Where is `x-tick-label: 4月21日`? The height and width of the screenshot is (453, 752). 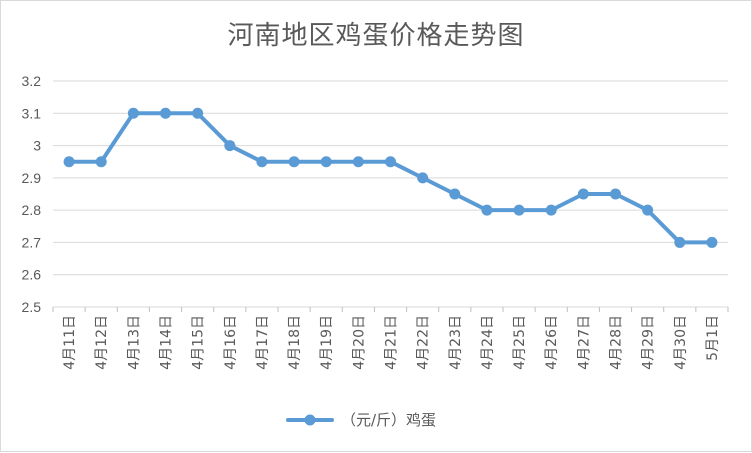 x-tick-label: 4月21日 is located at coordinates (392, 342).